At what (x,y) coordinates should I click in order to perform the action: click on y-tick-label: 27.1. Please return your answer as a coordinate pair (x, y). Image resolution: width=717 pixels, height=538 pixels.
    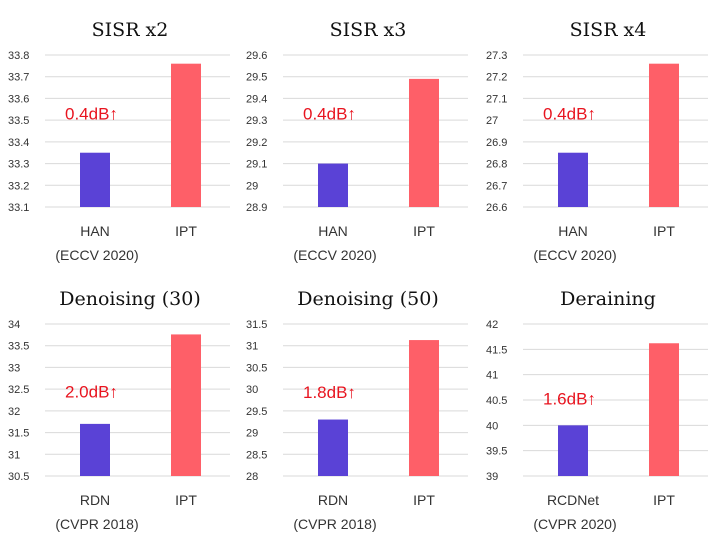
    Looking at the image, I should click on (496, 99).